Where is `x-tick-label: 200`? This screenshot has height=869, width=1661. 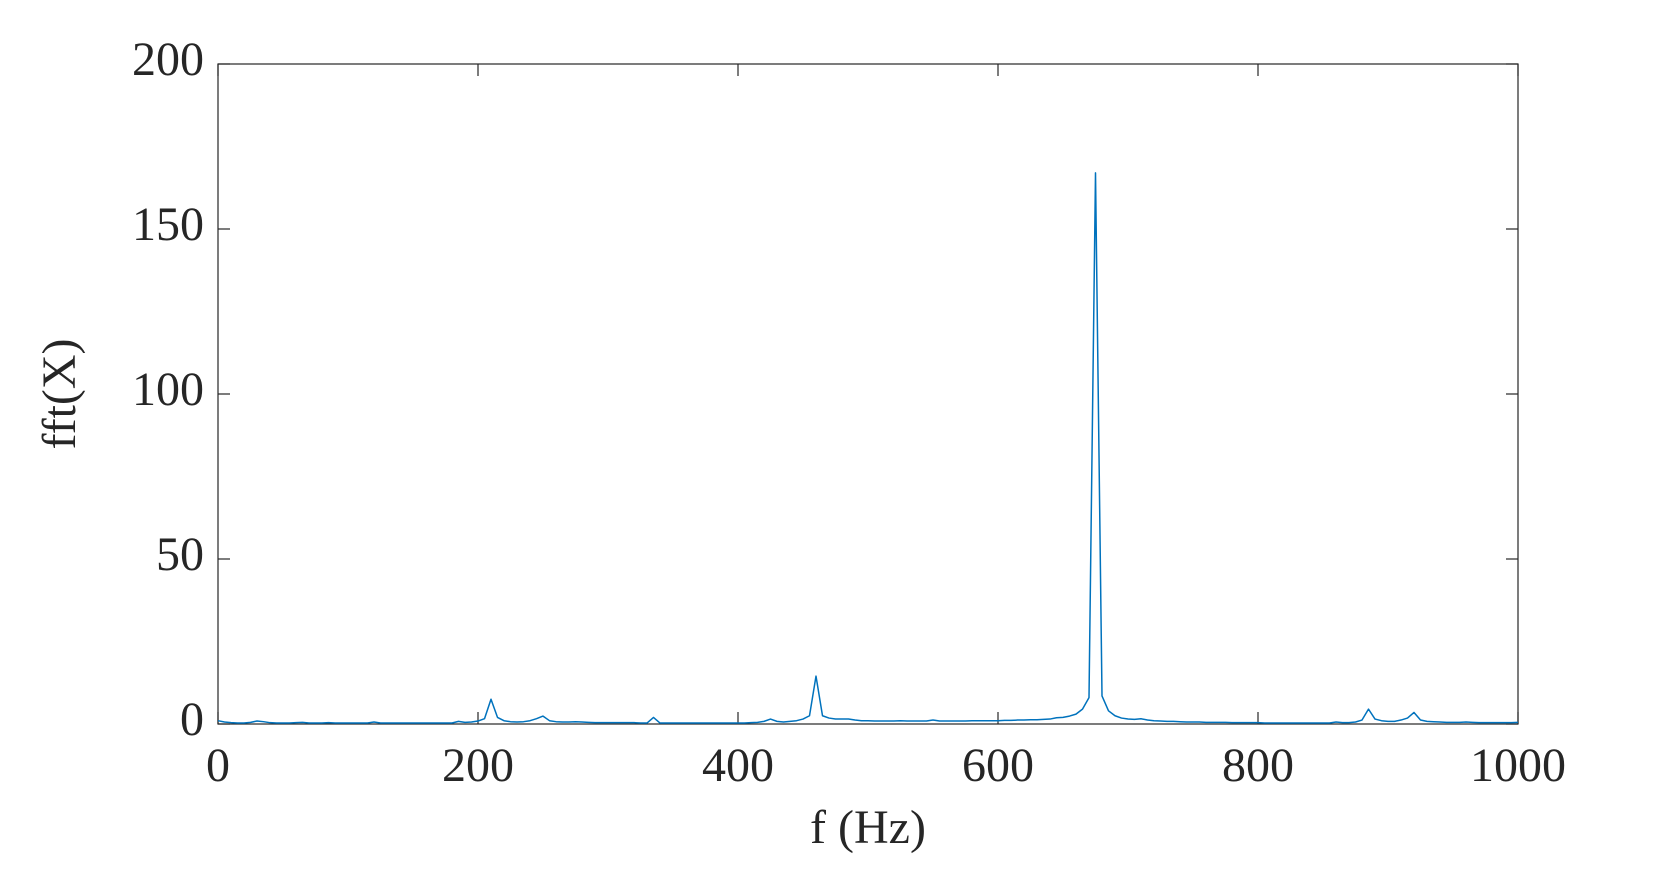 x-tick-label: 200 is located at coordinates (478, 765).